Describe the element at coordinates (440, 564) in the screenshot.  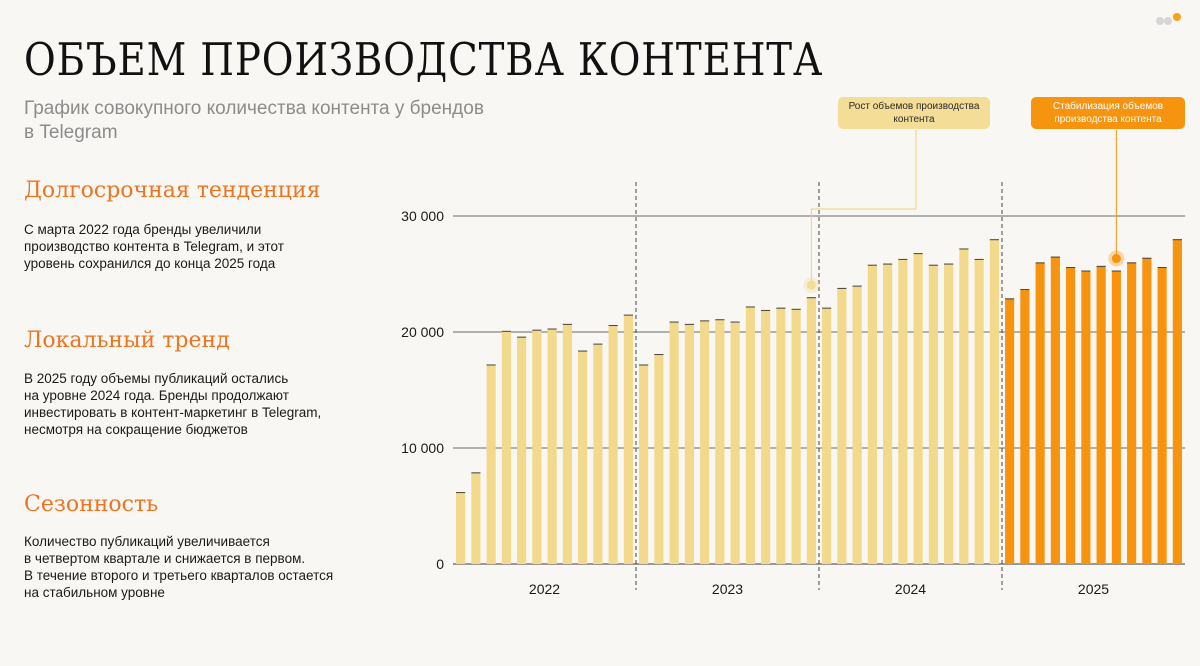
I see `y-tick-label: 0` at that location.